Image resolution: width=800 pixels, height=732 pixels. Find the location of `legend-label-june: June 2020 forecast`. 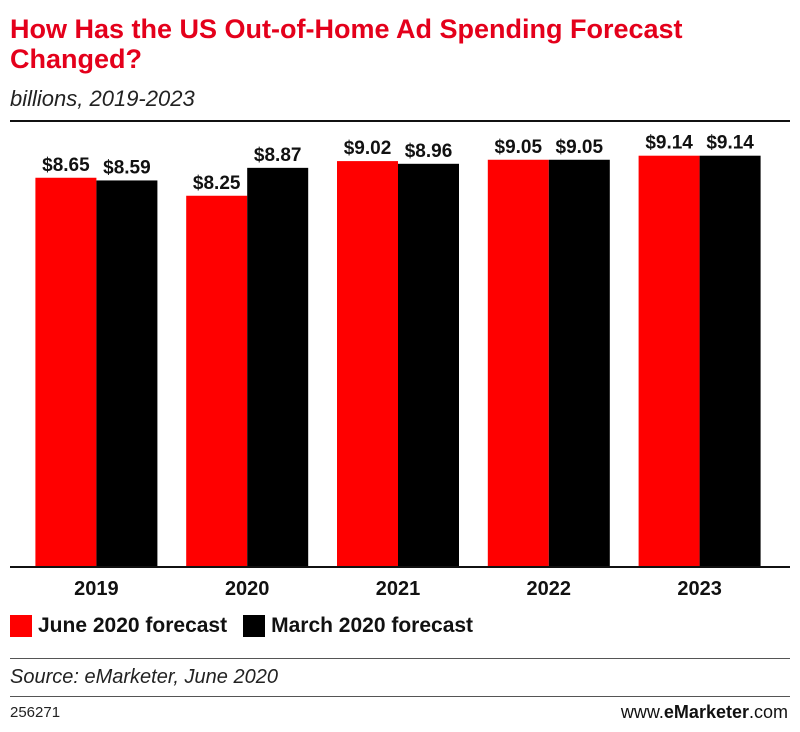

legend-label-june: June 2020 forecast is located at coordinates (133, 625).